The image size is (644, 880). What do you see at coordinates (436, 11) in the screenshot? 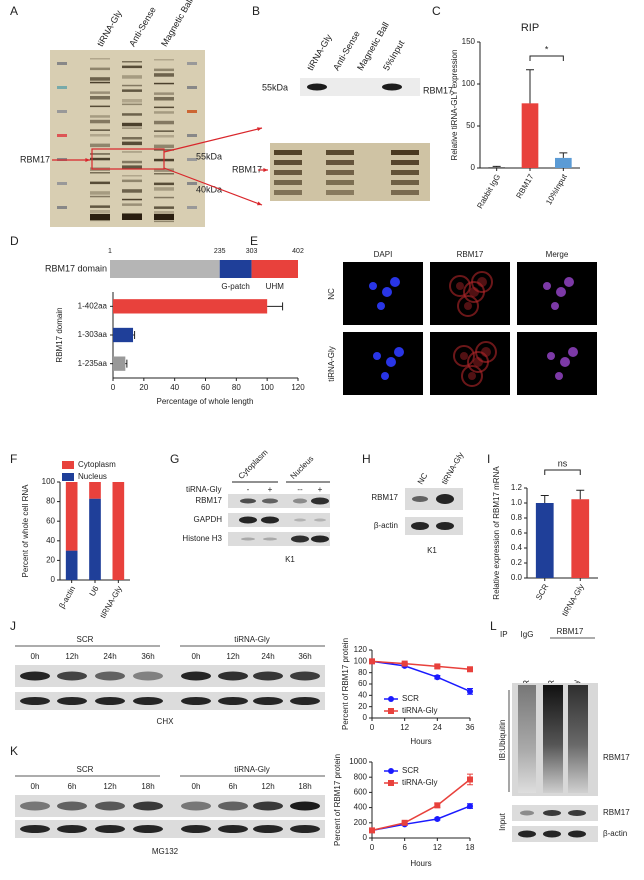
I see `panel-letter: C` at bounding box center [436, 11].